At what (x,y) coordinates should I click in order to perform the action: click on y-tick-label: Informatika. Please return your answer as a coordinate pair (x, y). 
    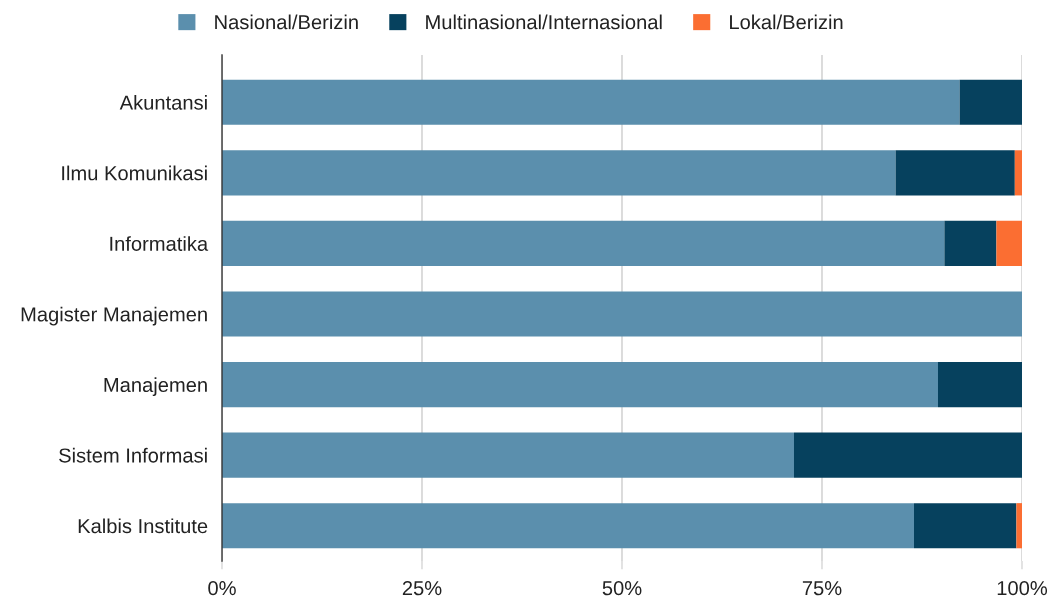
    Looking at the image, I should click on (159, 243).